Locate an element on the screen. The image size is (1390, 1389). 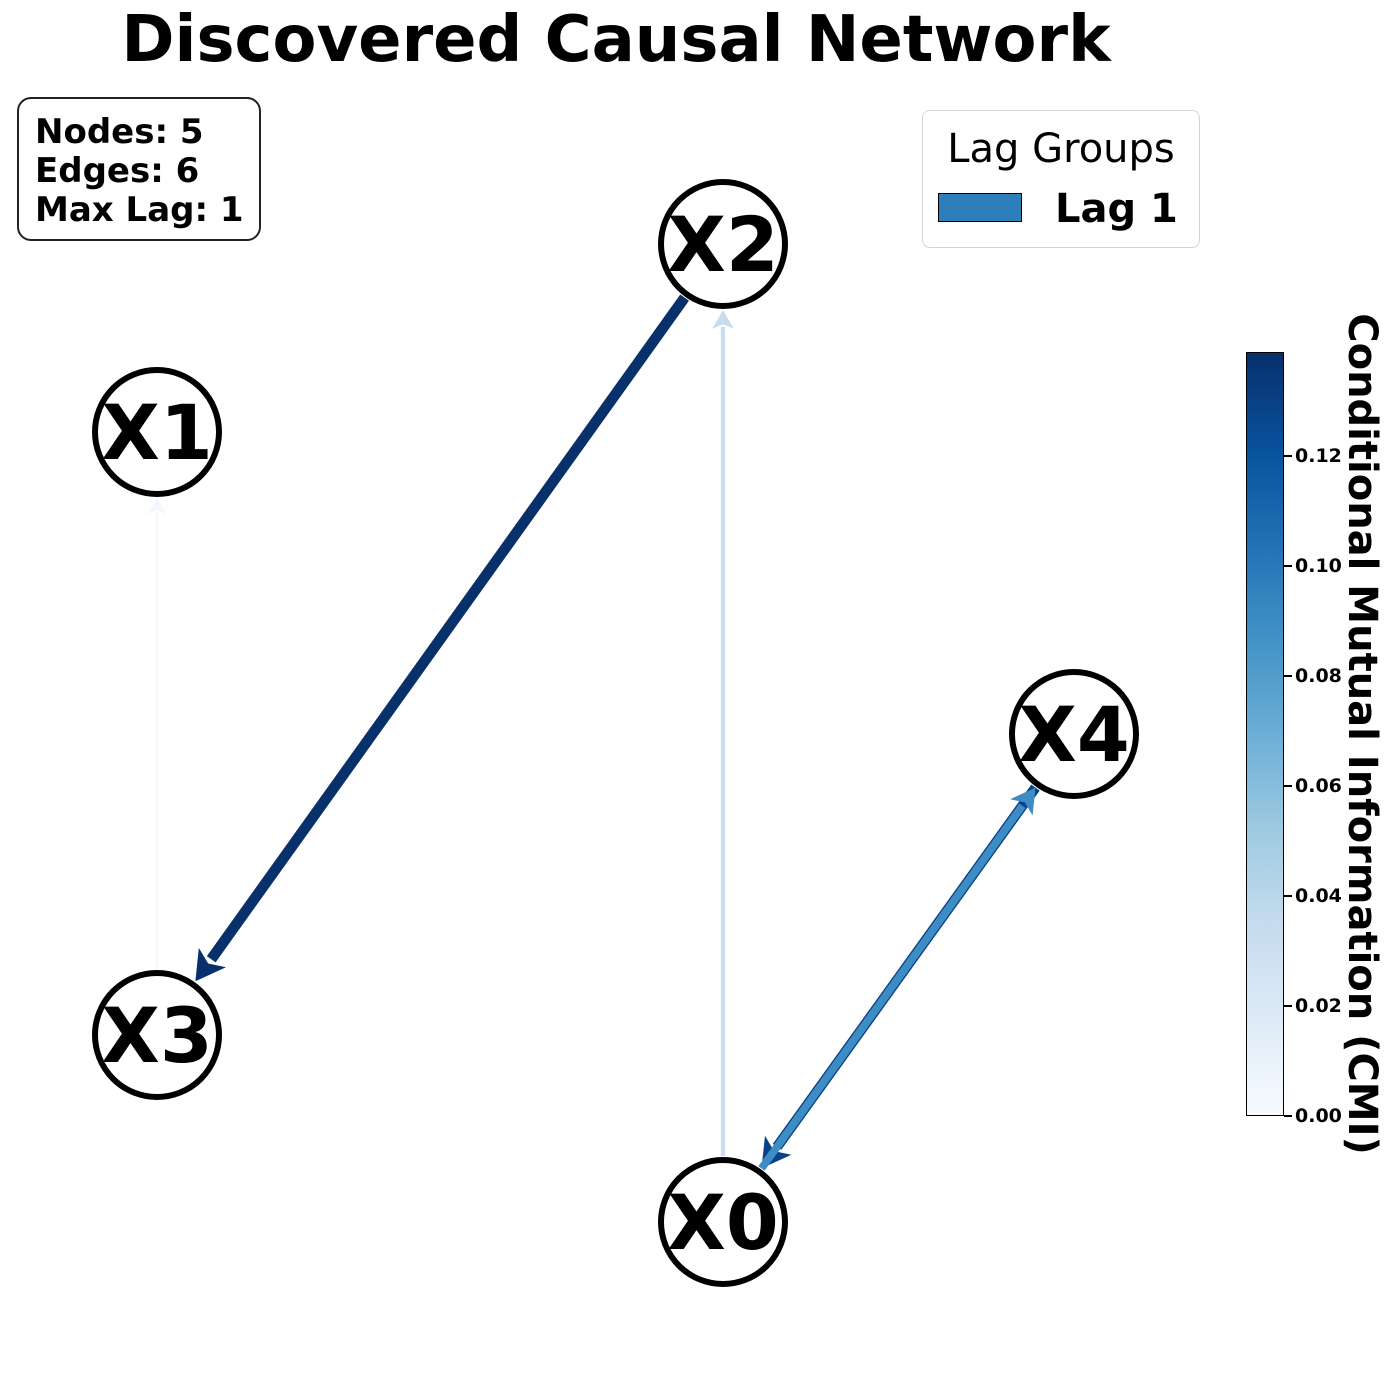
colorbar-tick-label: 0.04 is located at coordinates (1318, 896).